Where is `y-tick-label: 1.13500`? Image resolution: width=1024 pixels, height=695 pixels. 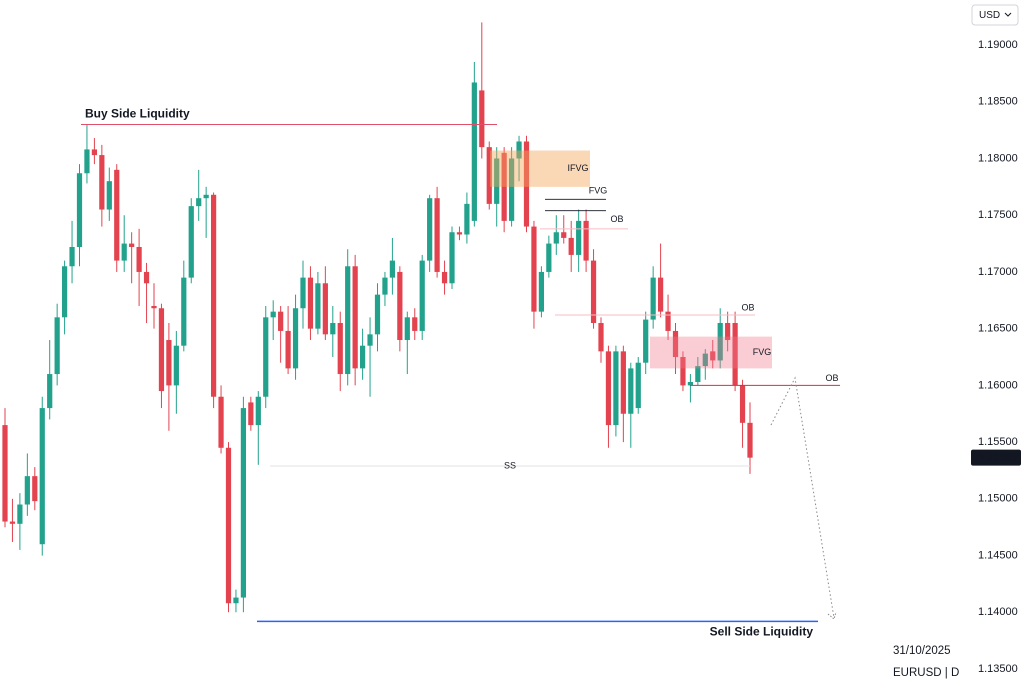
y-tick-label: 1.13500 is located at coordinates (998, 669).